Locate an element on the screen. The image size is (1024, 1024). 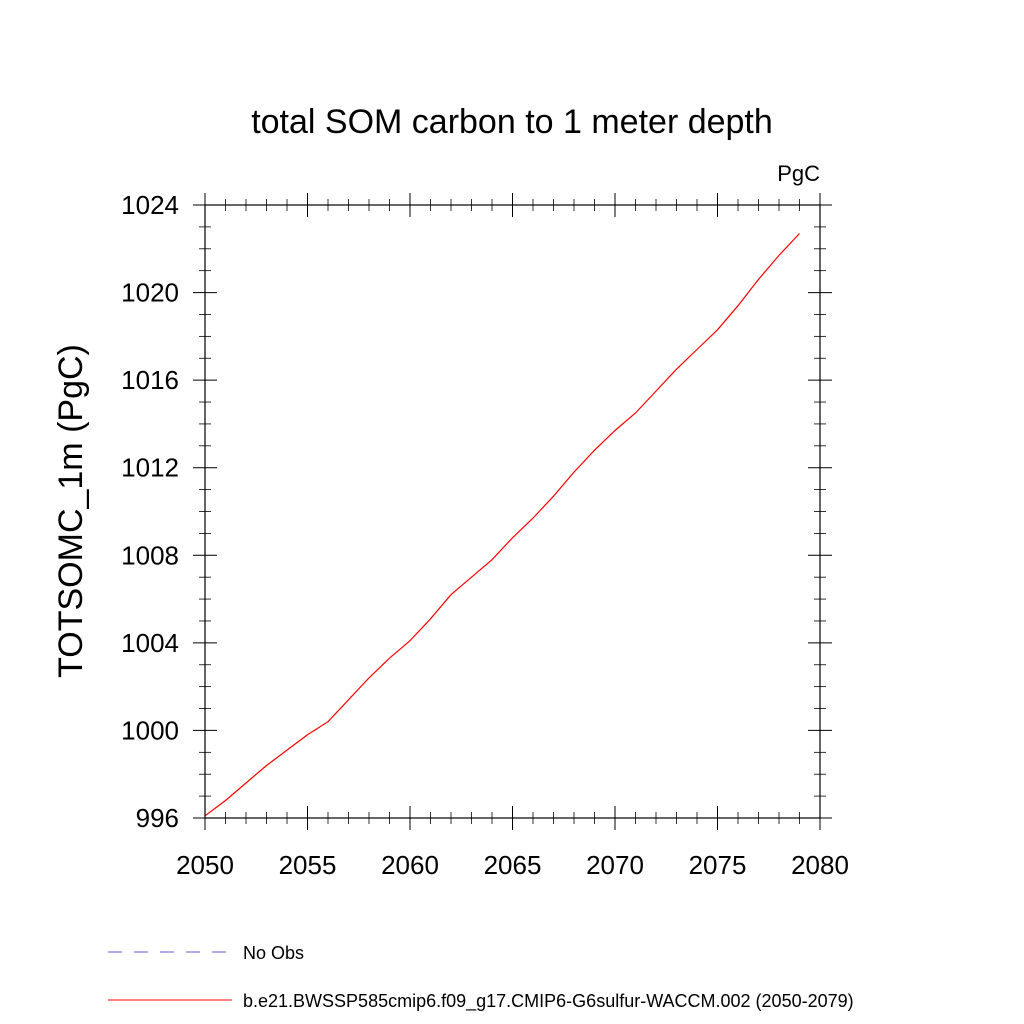
y-tick-label: 996 is located at coordinates (157, 818).